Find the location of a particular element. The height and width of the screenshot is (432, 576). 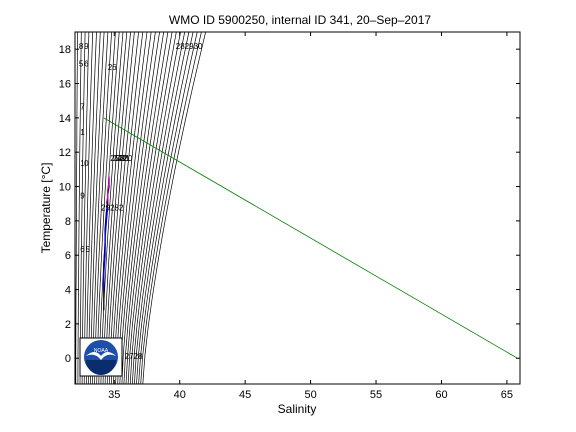

contour-label: 25 is located at coordinates (114, 158).